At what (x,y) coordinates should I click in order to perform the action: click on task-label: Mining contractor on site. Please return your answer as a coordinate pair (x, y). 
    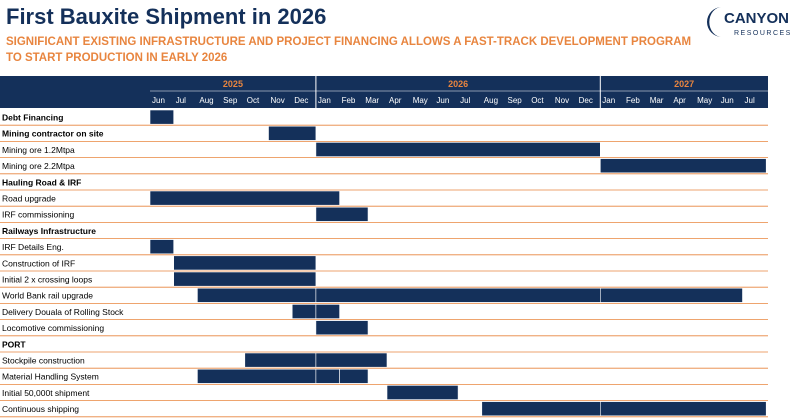
    Looking at the image, I should click on (53, 134).